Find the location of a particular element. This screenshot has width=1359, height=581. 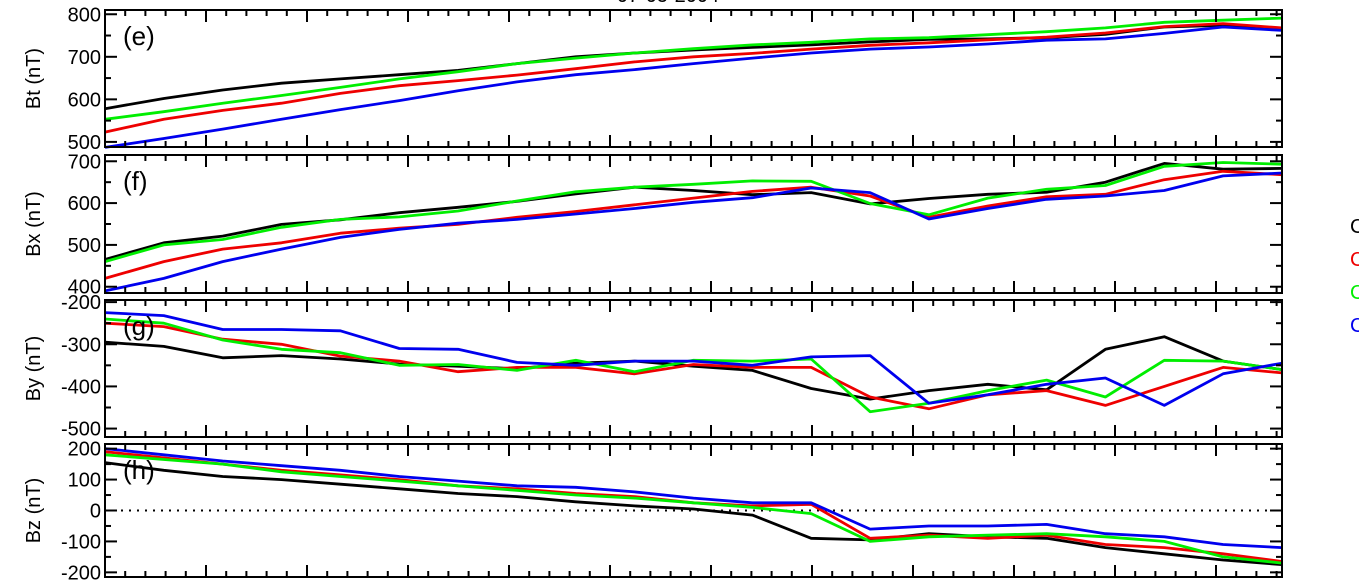

panel-label: (e) is located at coordinates (139, 36).